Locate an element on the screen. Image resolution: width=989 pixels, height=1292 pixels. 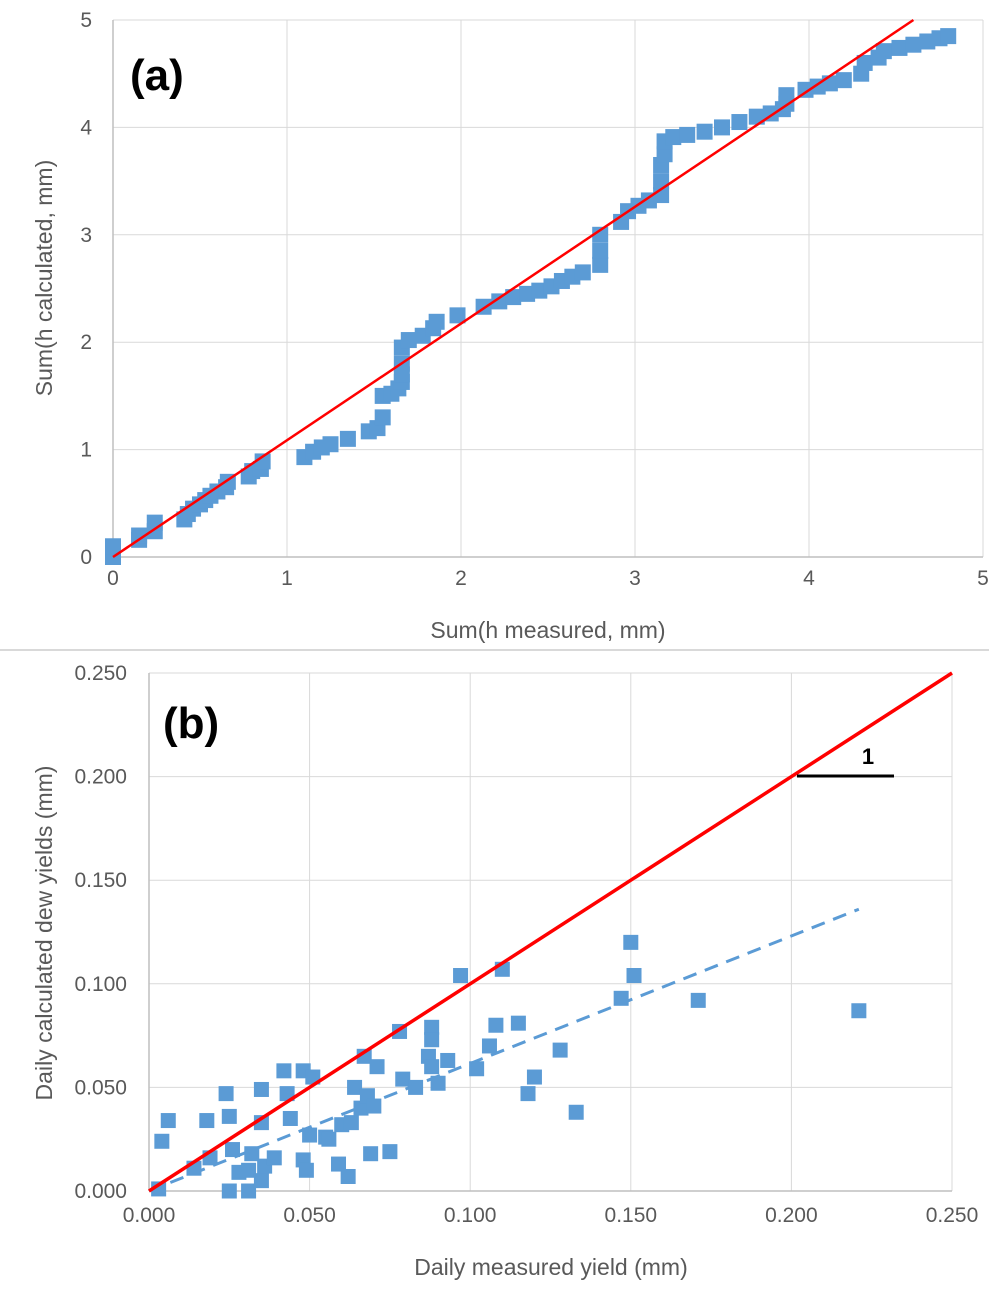
x-tick-label: 0.200 is located at coordinates (791, 1215).